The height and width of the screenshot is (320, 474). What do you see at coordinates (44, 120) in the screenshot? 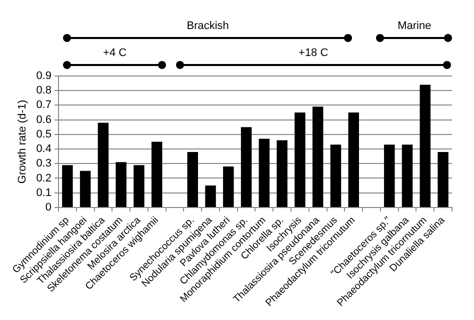
I see `y-tick-label: 0.6` at bounding box center [44, 120].